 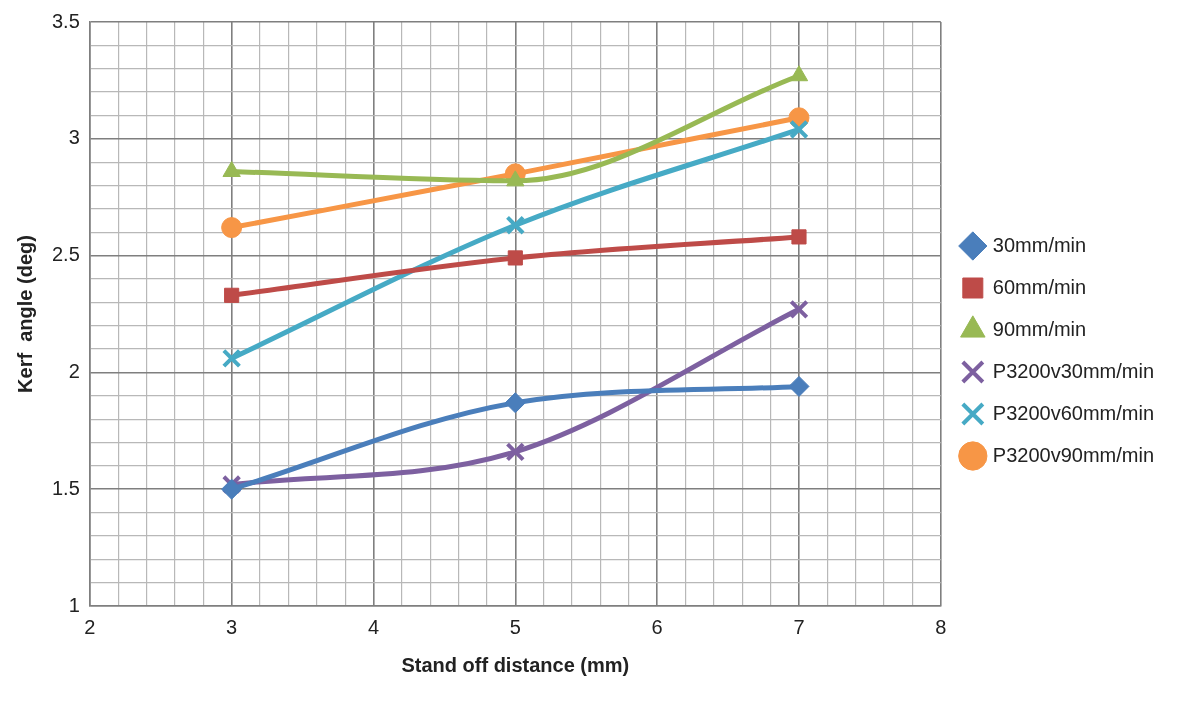 I want to click on y-tick-label: 1.5, so click(x=65, y=487).